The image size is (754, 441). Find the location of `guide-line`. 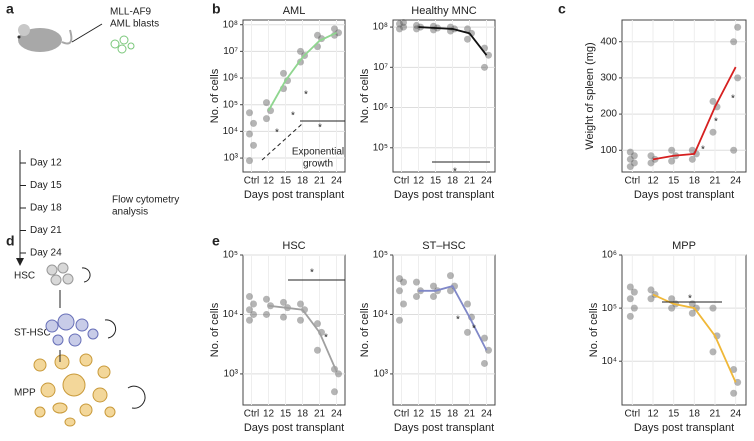

guide-line is located at coordinates (282, 142).